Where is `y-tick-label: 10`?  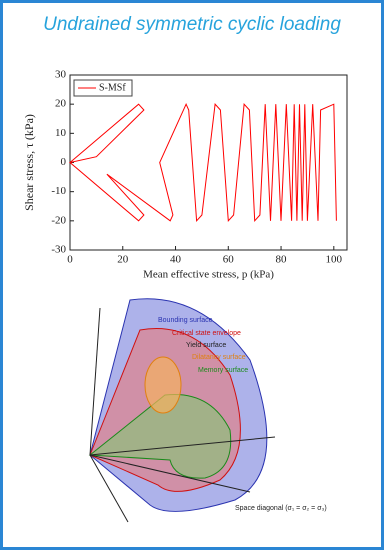
y-tick-label: 10 is located at coordinates (61, 133).